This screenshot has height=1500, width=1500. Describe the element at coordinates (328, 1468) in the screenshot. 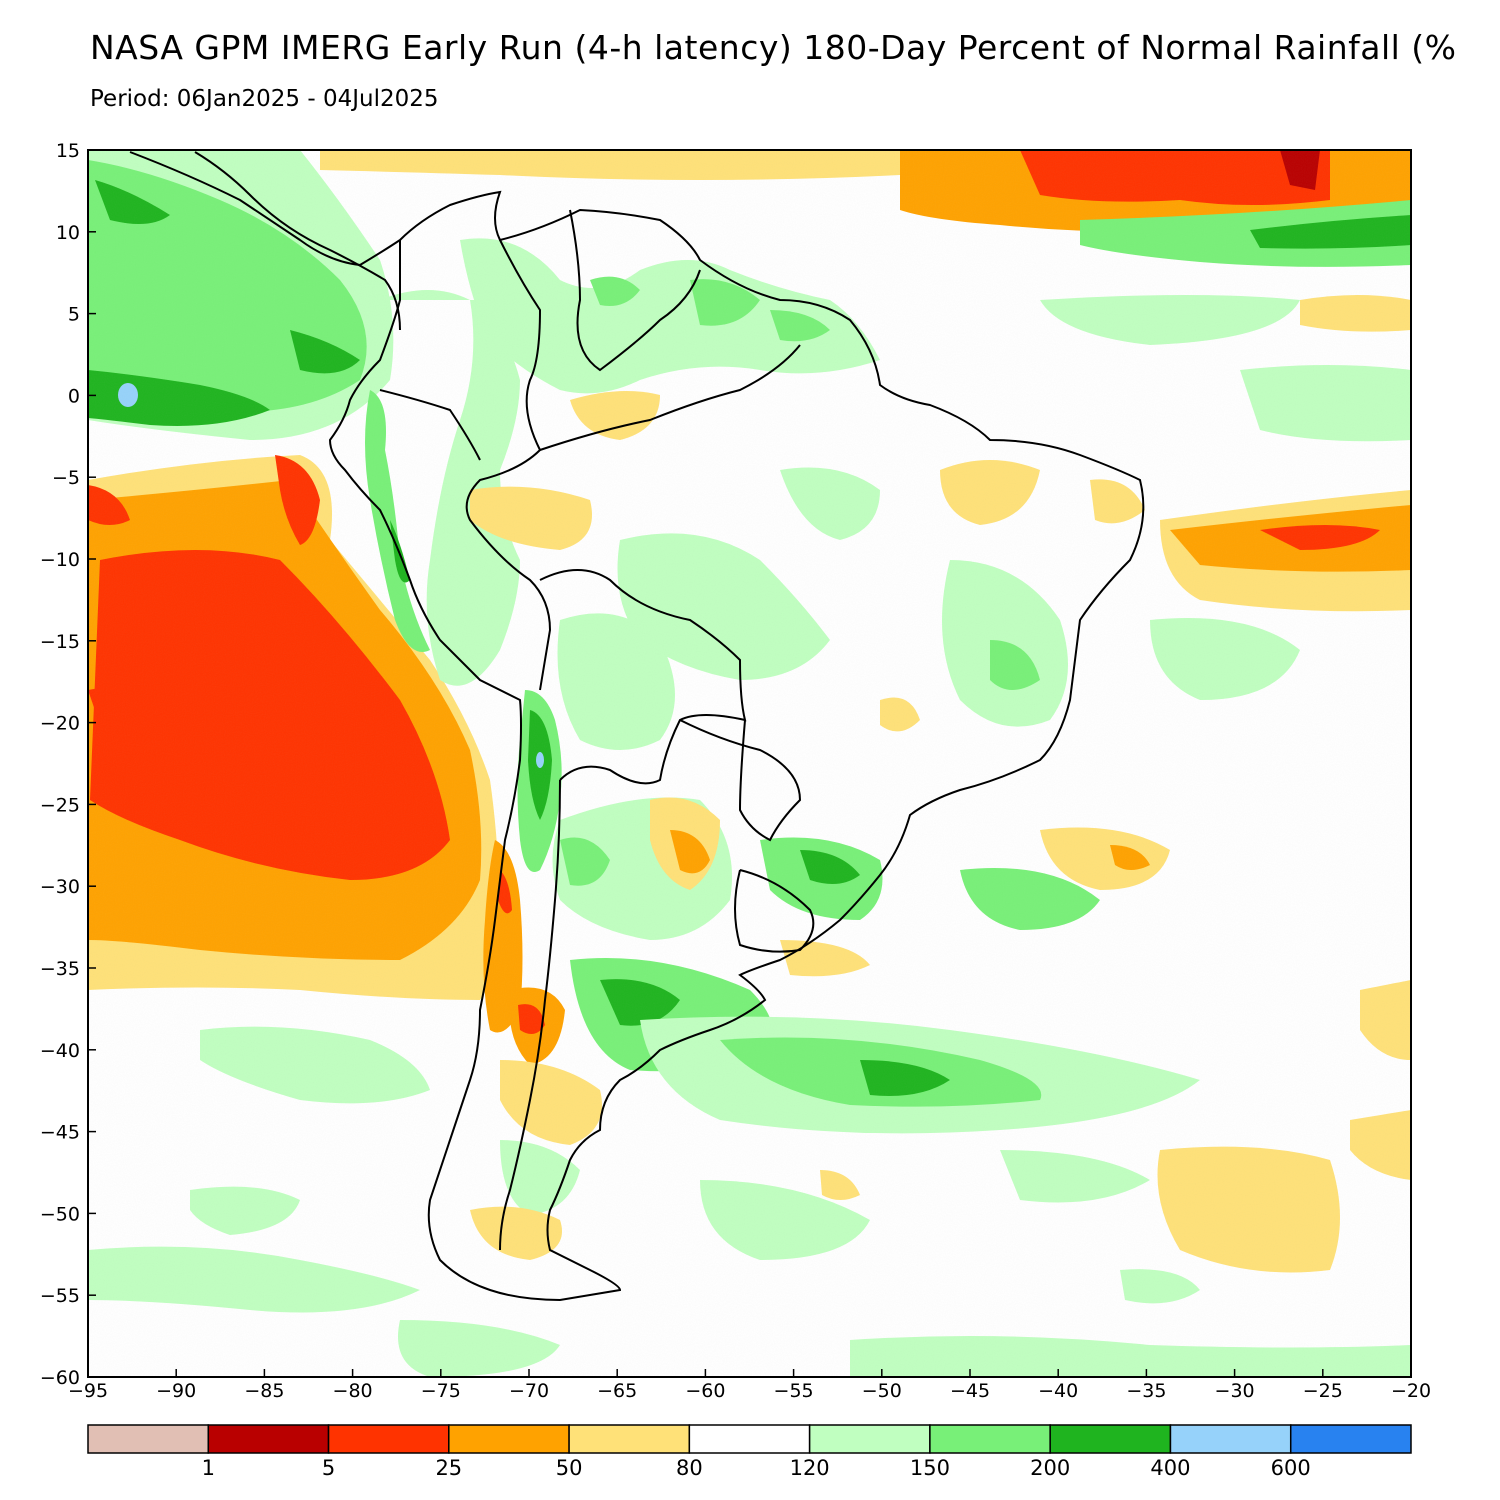

I see `colorbar-label: 5` at that location.